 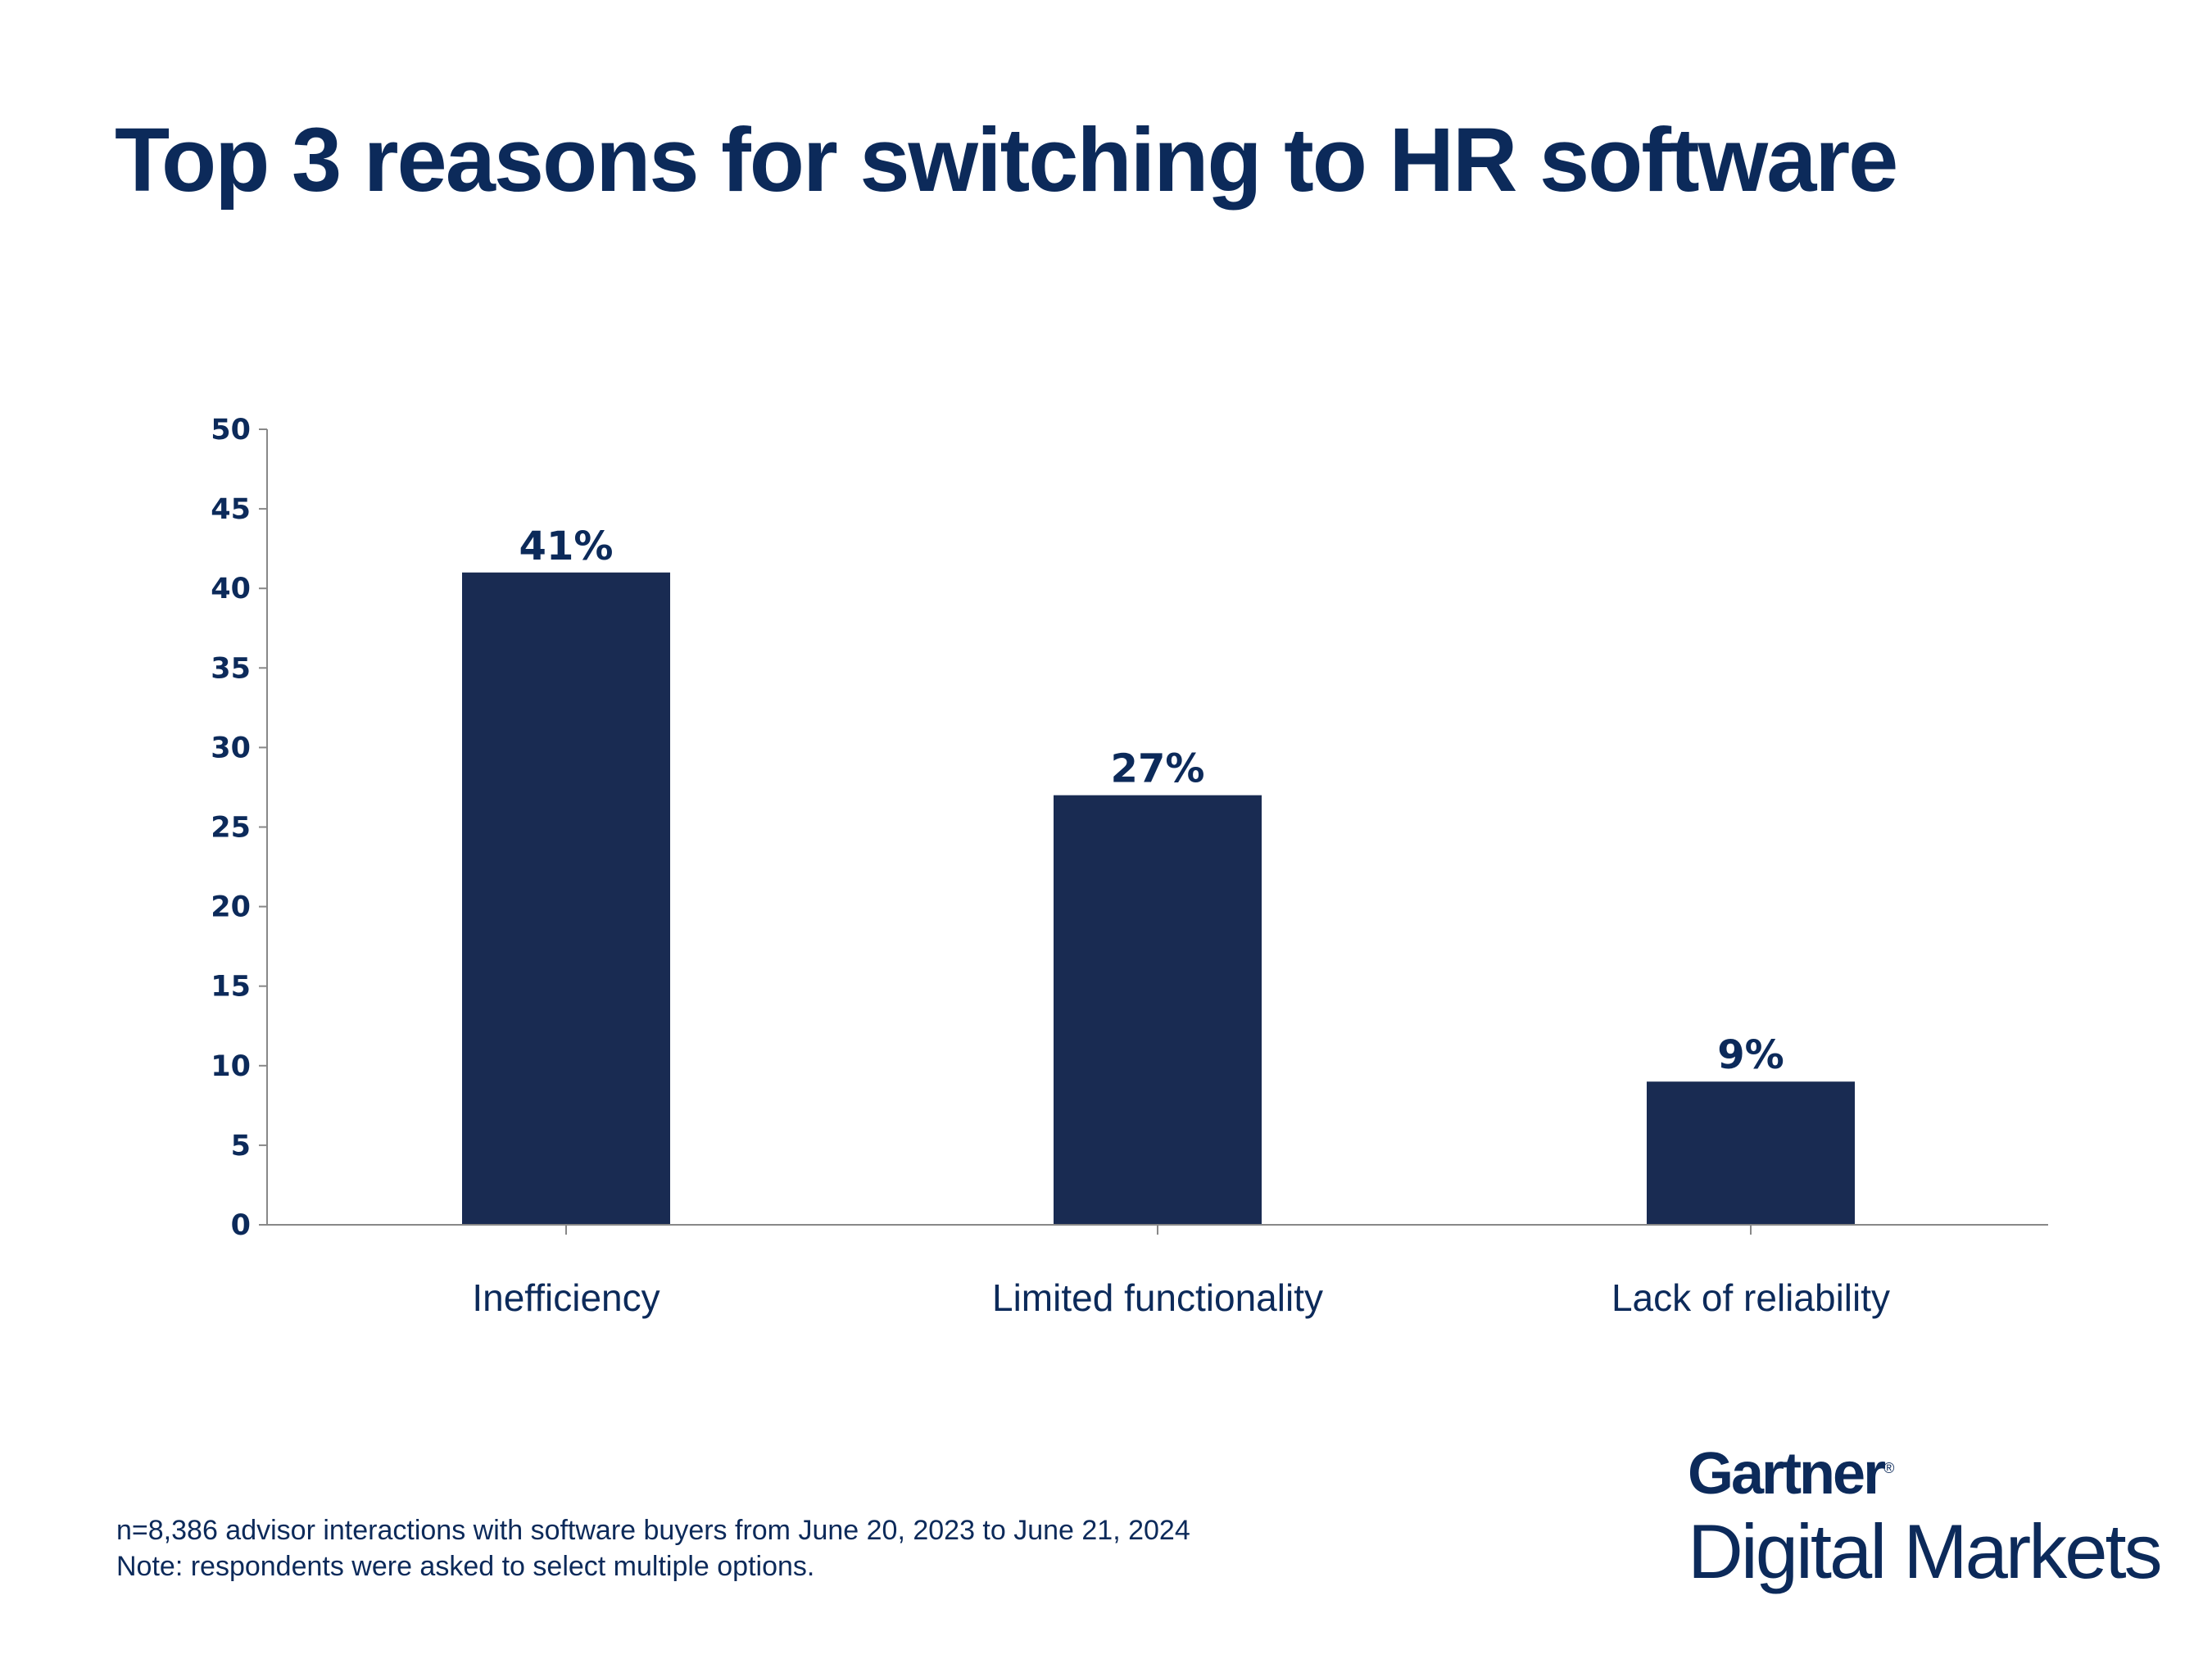 What do you see at coordinates (231, 509) in the screenshot?
I see `y-tick-label: 45` at bounding box center [231, 509].